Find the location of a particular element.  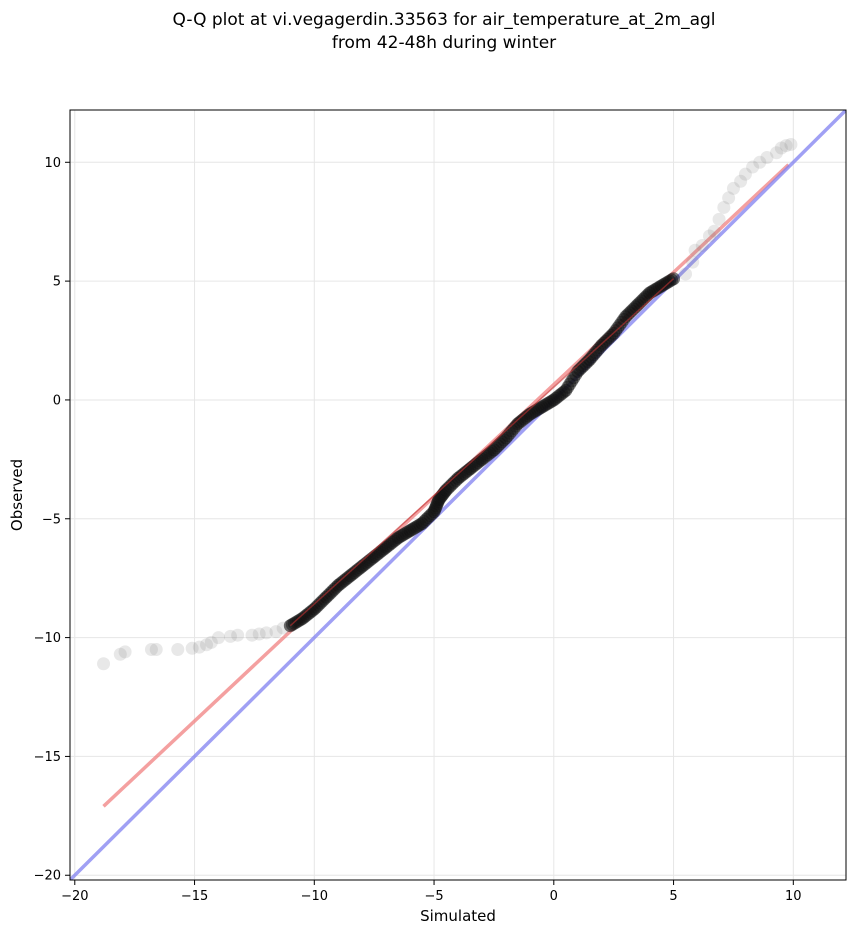

x-axis-label: Simulated is located at coordinates (458, 916).